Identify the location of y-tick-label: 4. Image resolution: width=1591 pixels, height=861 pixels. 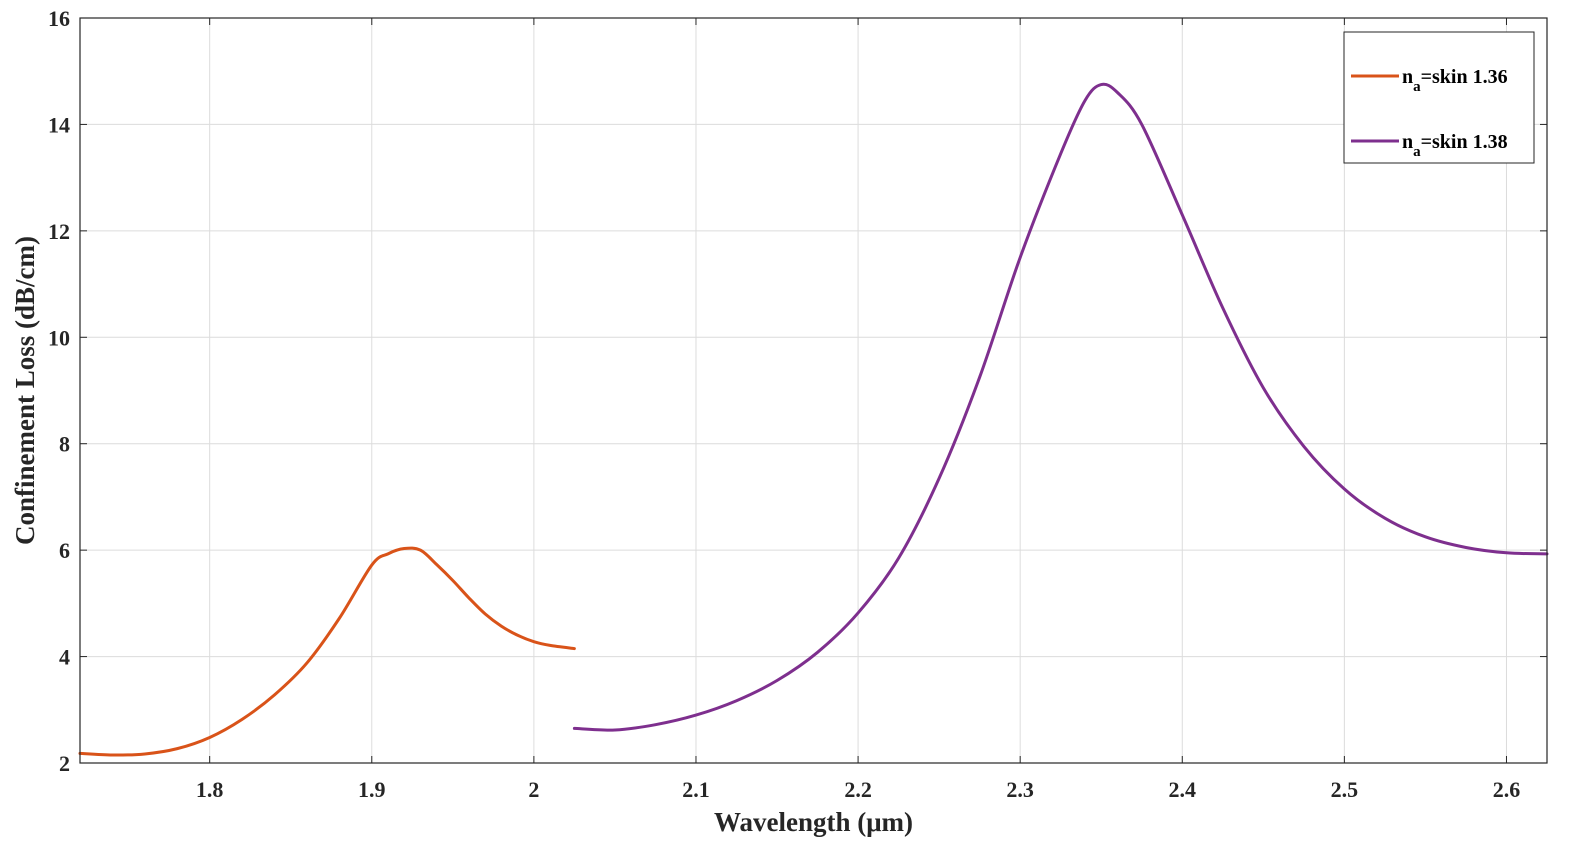
(64, 657).